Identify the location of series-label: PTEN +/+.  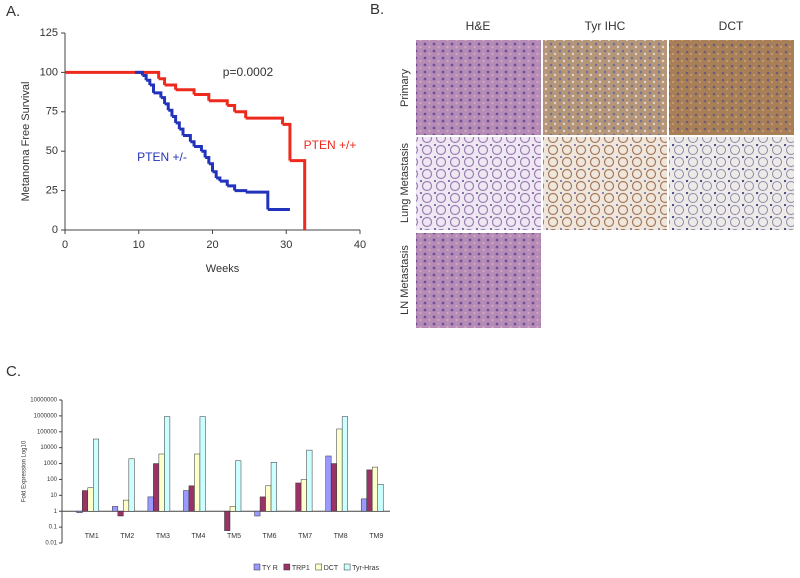
(330, 145).